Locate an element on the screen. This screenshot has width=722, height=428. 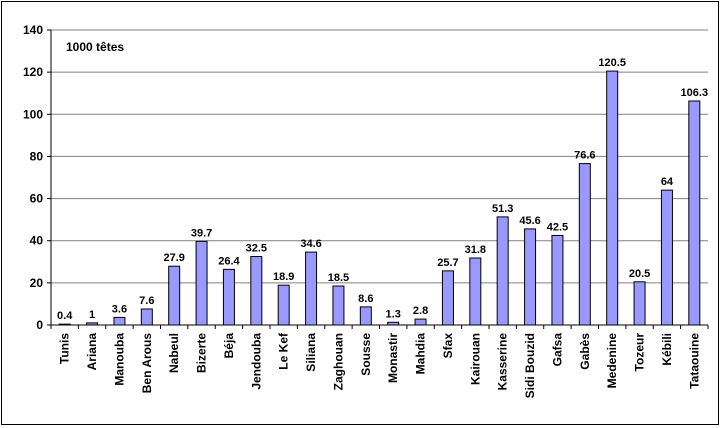
data-label: 106.3 is located at coordinates (695, 93).